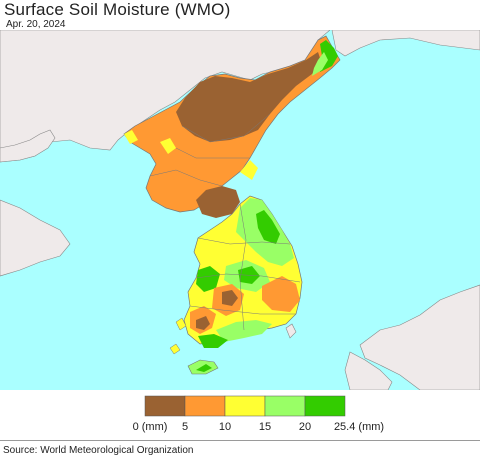  I want to click on legend-label-max: 25.4 (mm), so click(359, 427).